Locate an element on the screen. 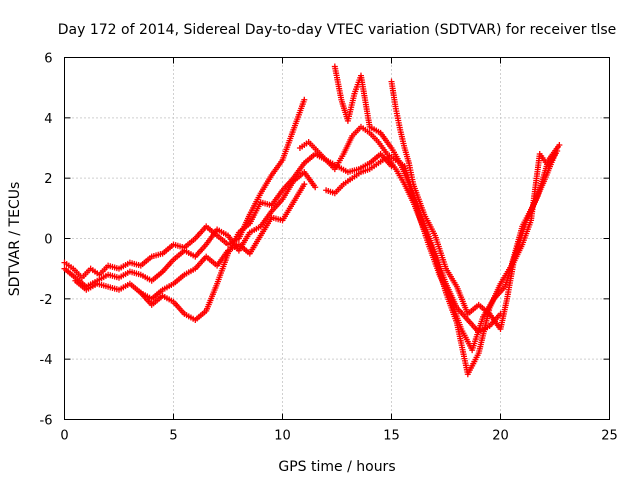  y-tick-label: -2 is located at coordinates (46, 300).